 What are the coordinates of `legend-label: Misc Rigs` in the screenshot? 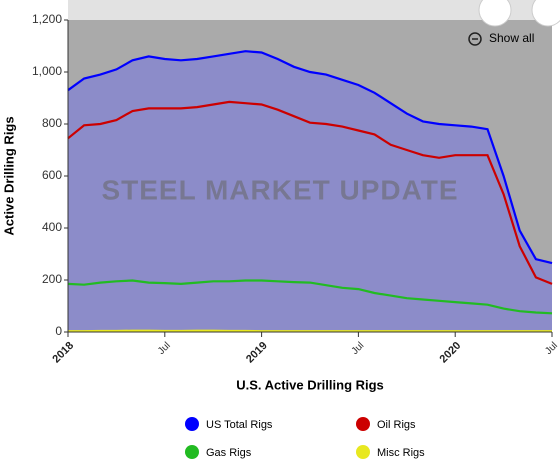 It's located at (401, 453).